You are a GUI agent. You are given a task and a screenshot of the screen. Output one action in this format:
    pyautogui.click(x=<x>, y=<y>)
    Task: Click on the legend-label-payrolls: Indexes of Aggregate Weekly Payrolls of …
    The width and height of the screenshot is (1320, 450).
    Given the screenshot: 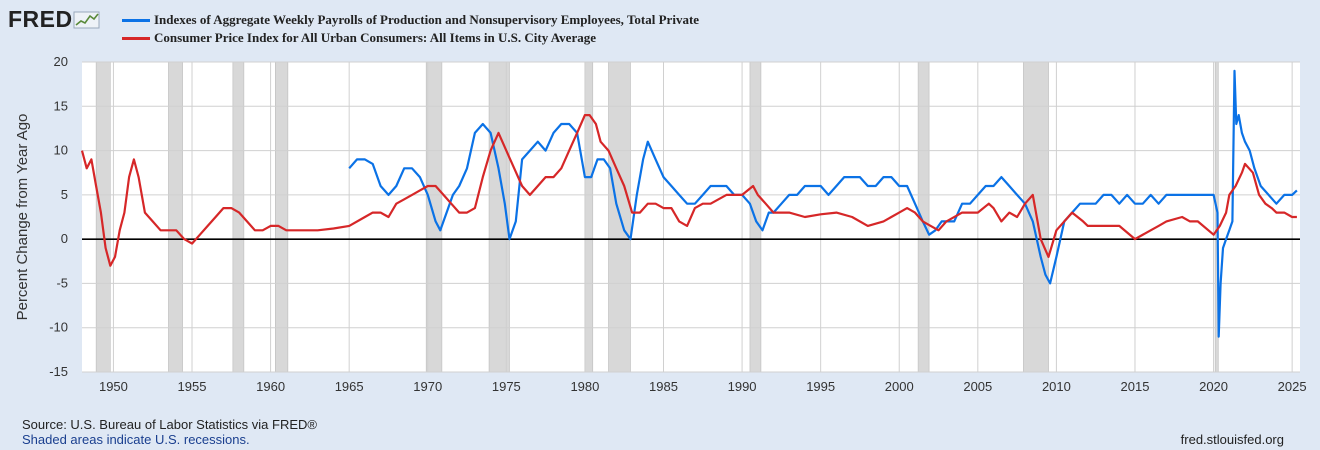 What is the action you would take?
    pyautogui.click(x=427, y=19)
    